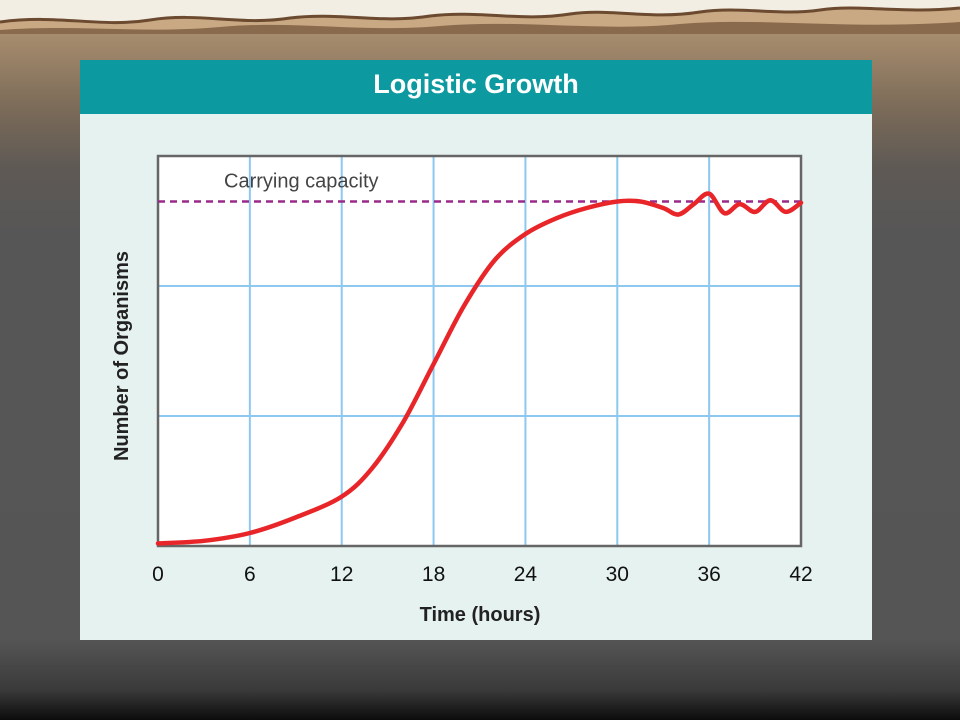 This screenshot has width=960, height=720. What do you see at coordinates (617, 574) in the screenshot?
I see `x-tick-label: 30` at bounding box center [617, 574].